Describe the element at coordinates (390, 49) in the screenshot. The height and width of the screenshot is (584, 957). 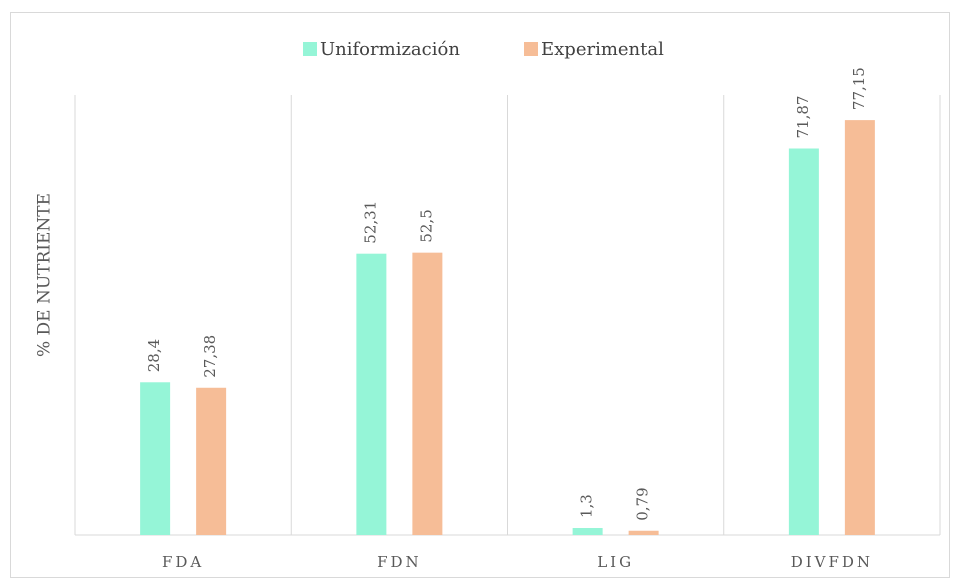
I see `legend-label: Uniformización` at that location.